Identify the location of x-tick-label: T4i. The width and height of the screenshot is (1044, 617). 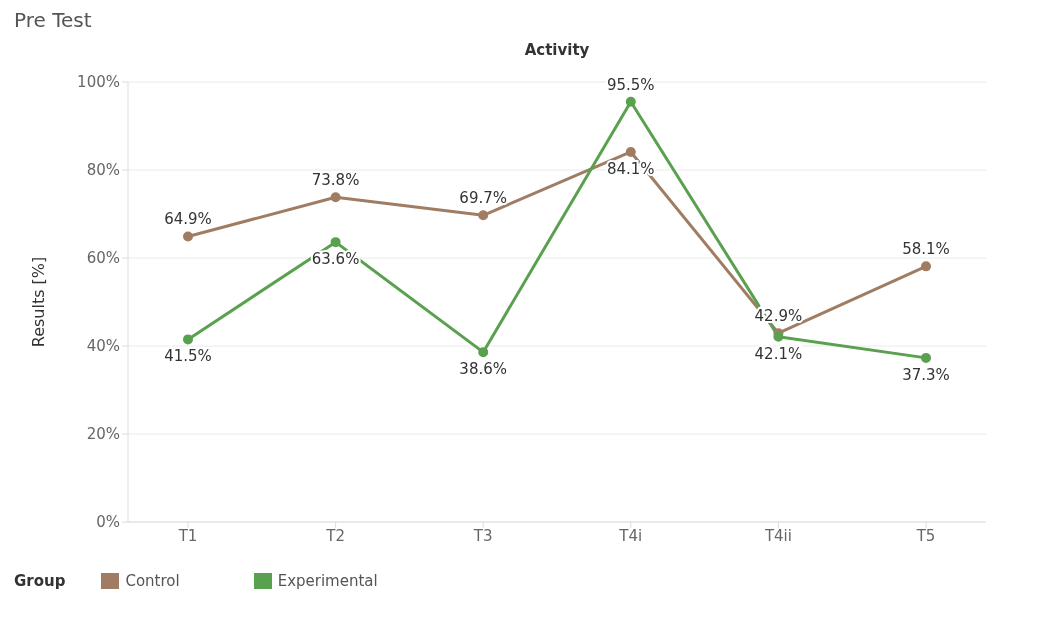
(630, 535).